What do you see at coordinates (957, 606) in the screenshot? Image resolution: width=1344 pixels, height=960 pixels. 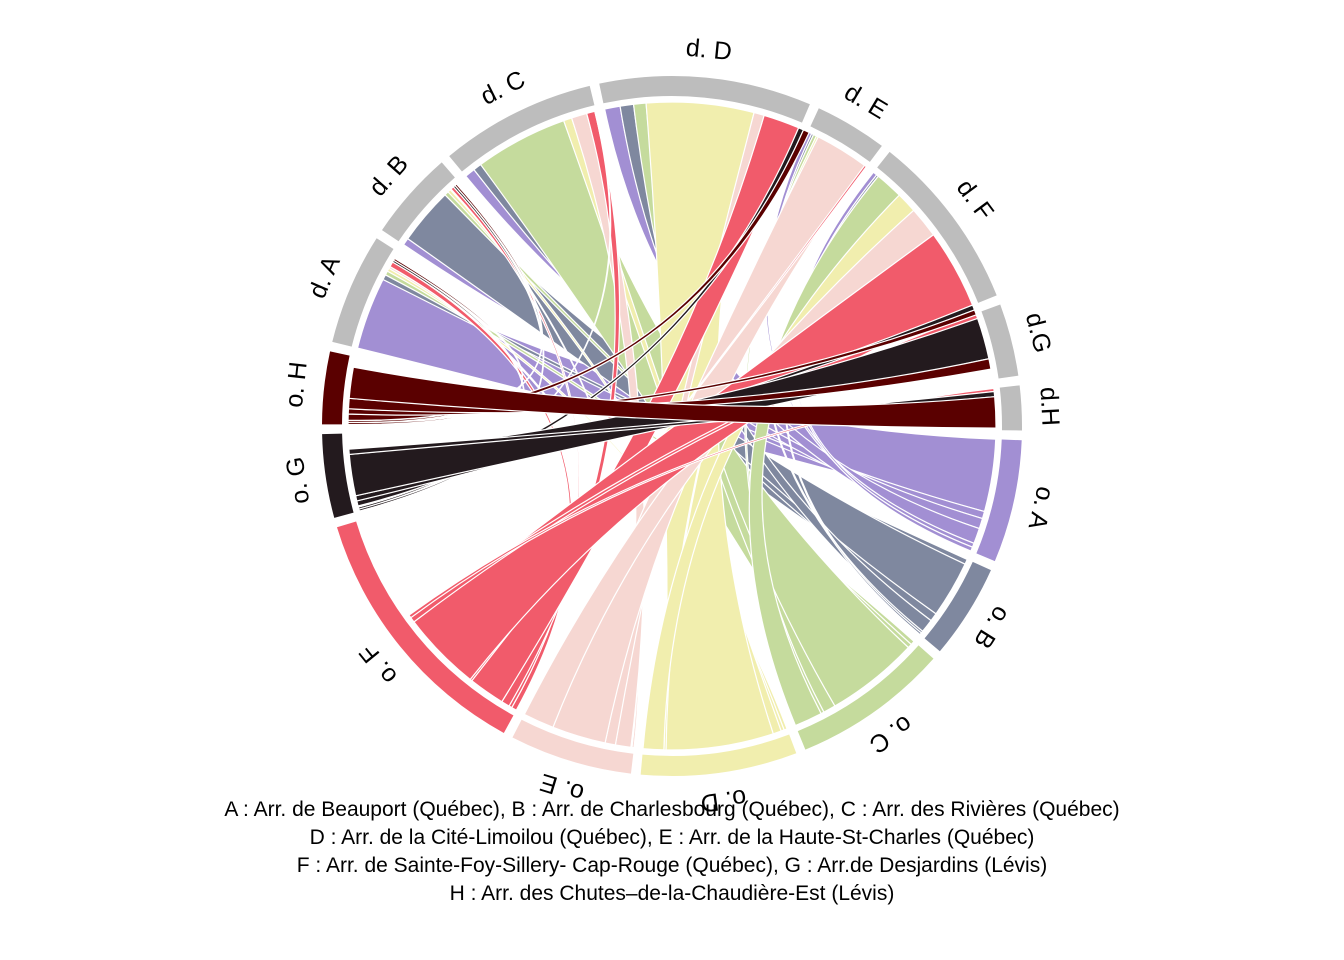 I see `segment-o.B` at bounding box center [957, 606].